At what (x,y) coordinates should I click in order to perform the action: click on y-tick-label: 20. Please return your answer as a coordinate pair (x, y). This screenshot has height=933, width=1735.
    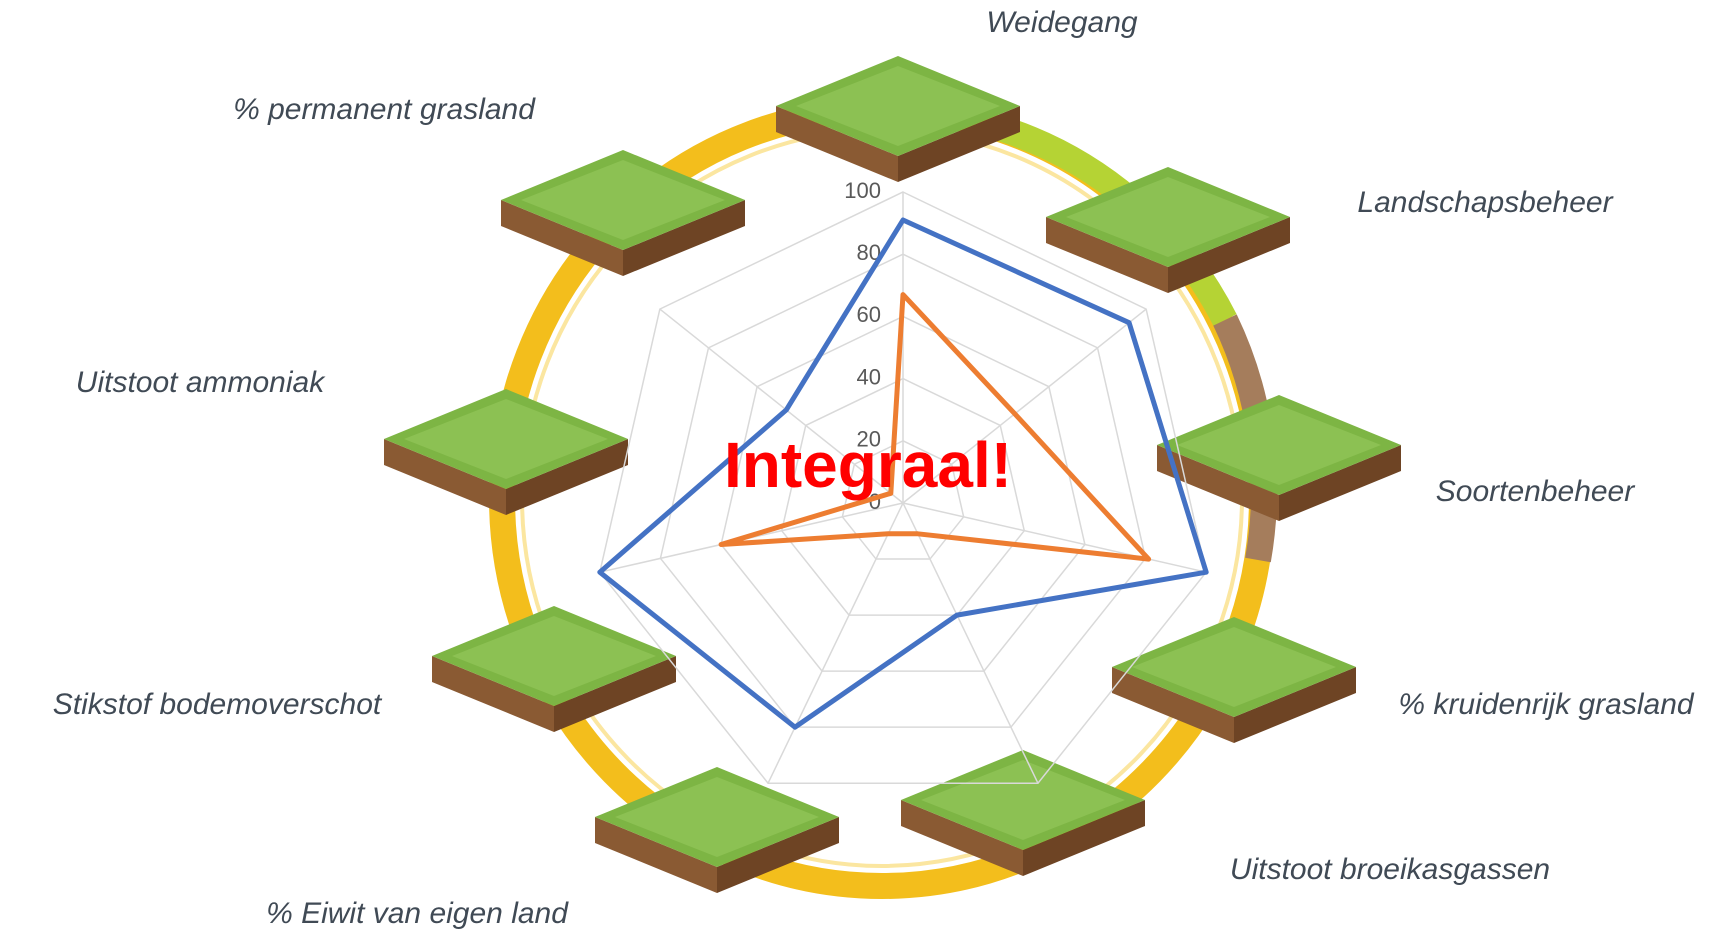
    Looking at the image, I should click on (869, 439).